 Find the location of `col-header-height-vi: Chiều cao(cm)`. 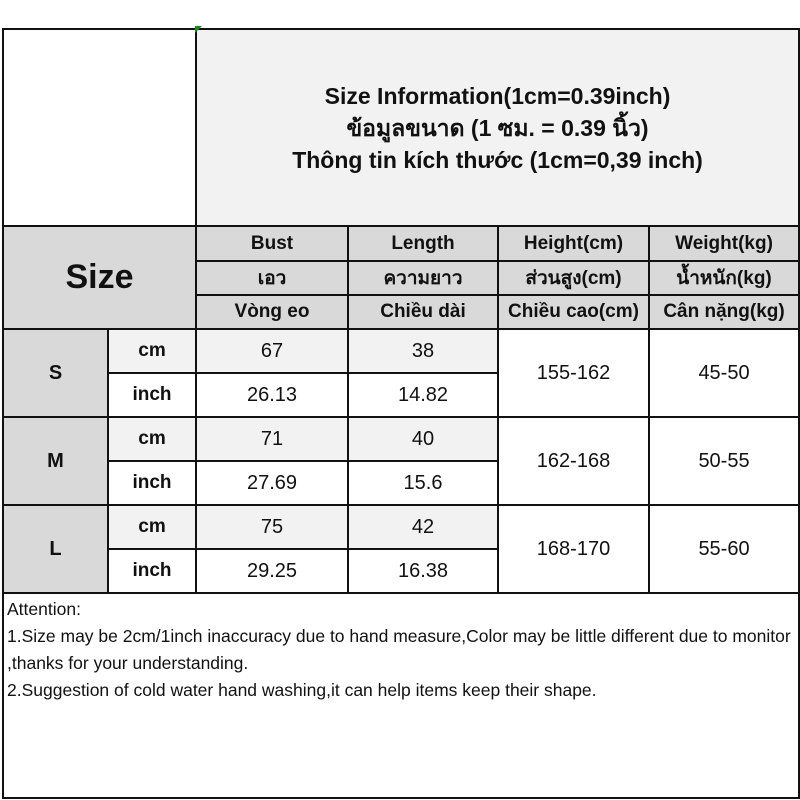

col-header-height-vi: Chiều cao(cm) is located at coordinates (573, 312).